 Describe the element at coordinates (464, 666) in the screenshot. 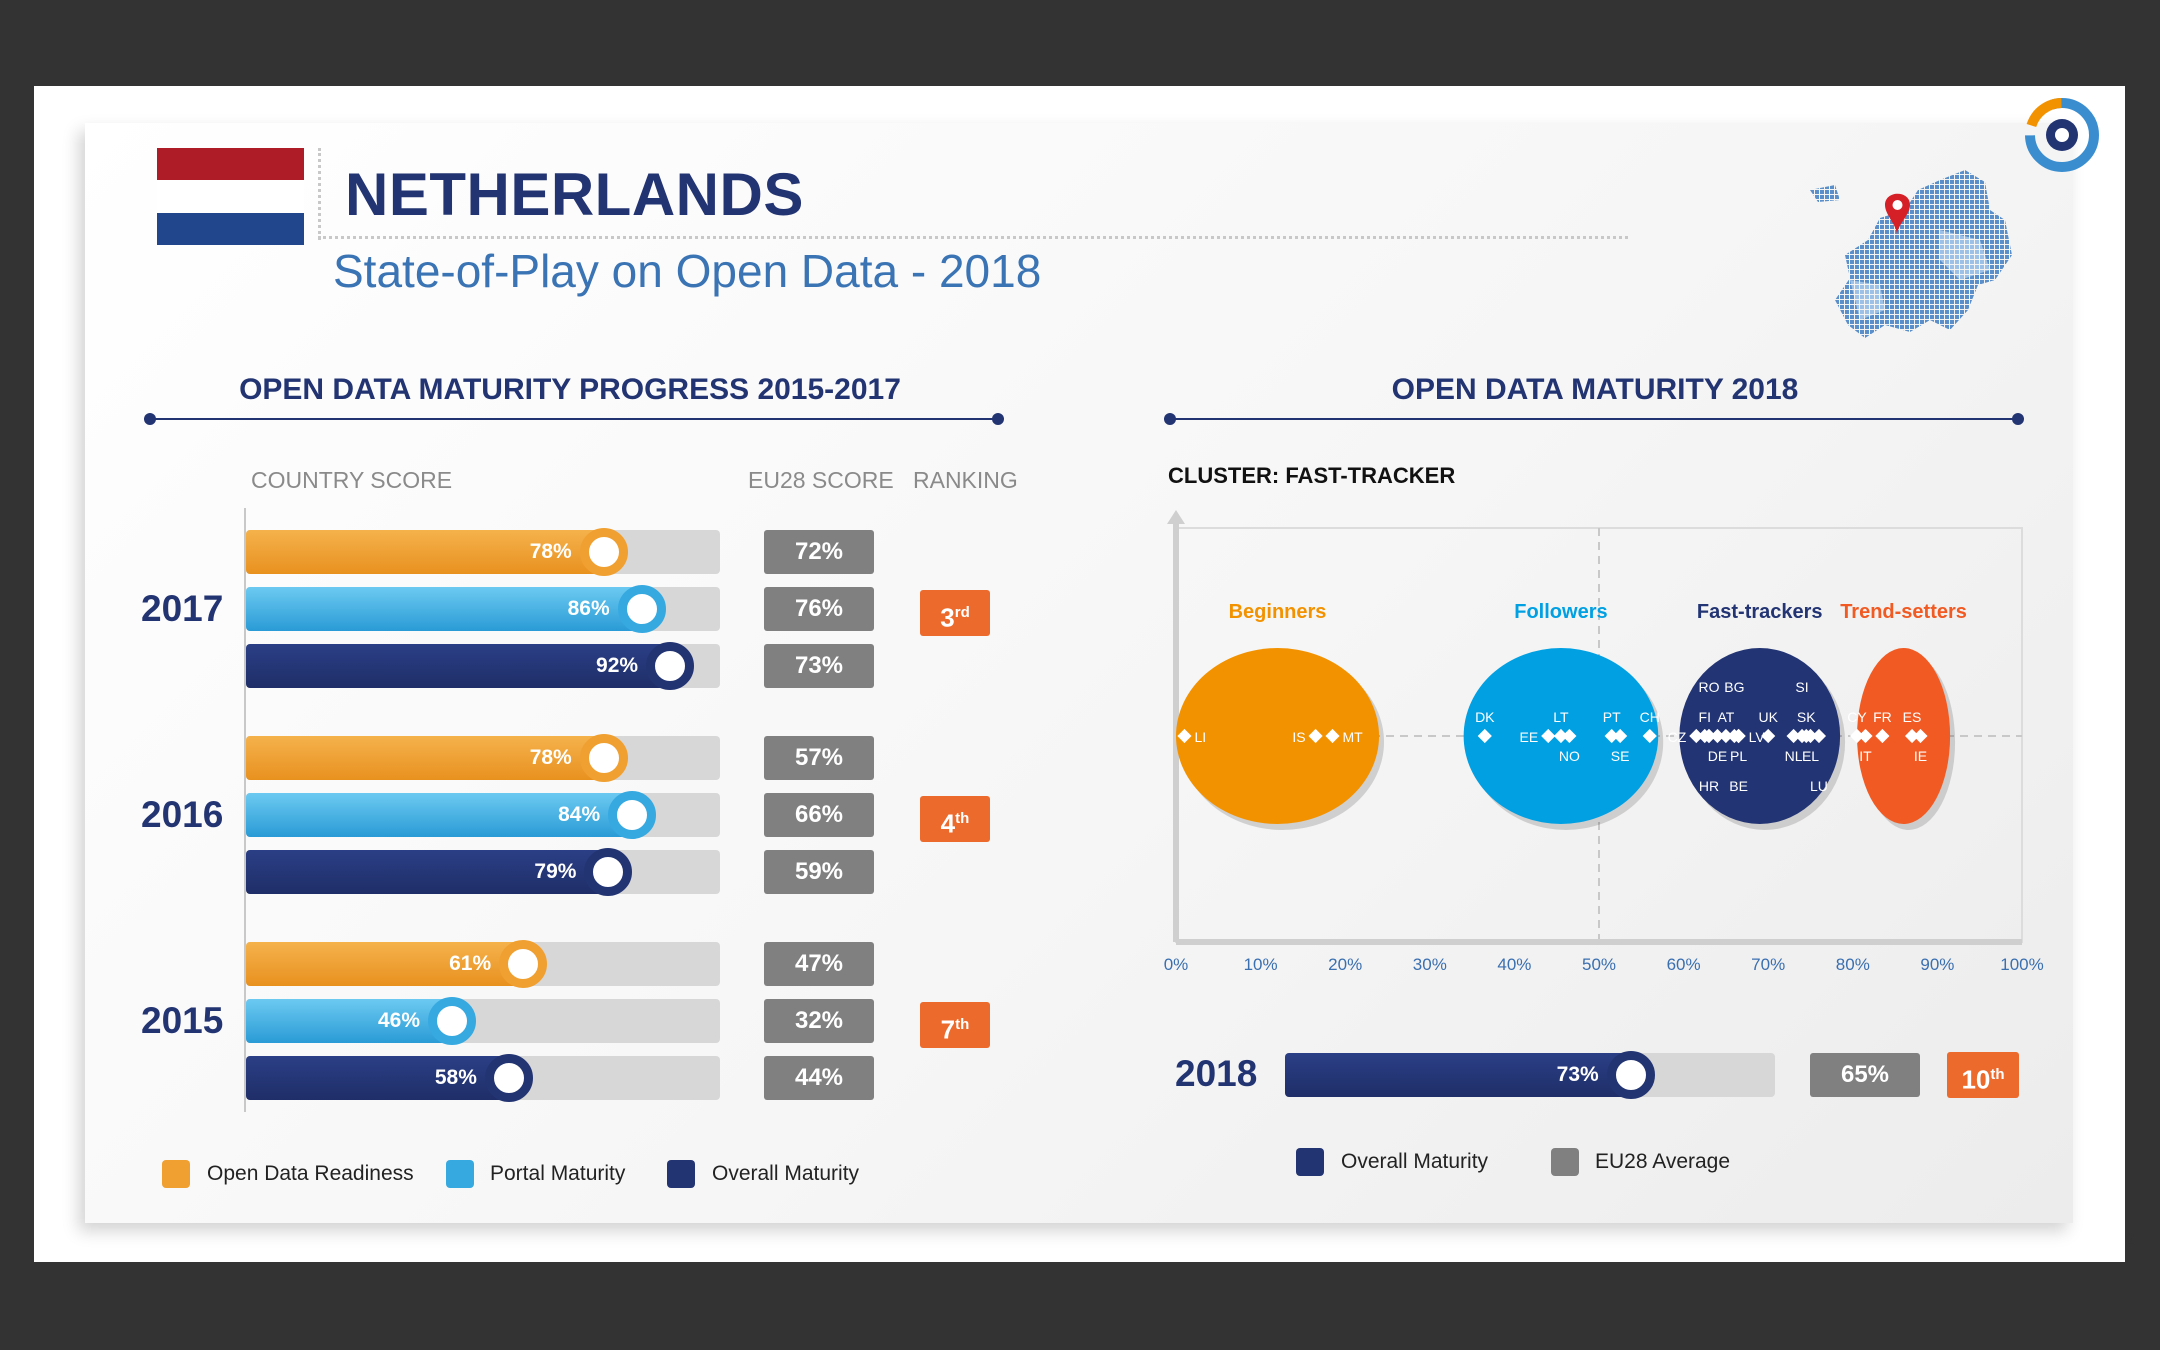

I see `bar-2017-overall-maturity-fill` at that location.